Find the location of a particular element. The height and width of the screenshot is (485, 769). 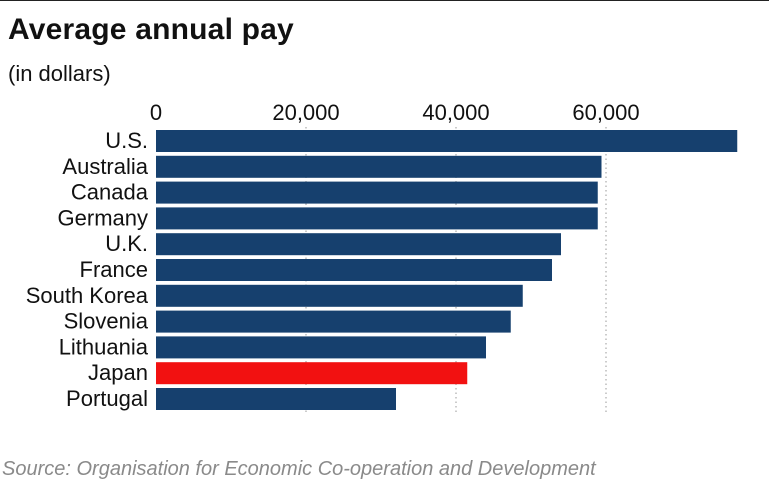

category-label: U.S. is located at coordinates (126, 140).